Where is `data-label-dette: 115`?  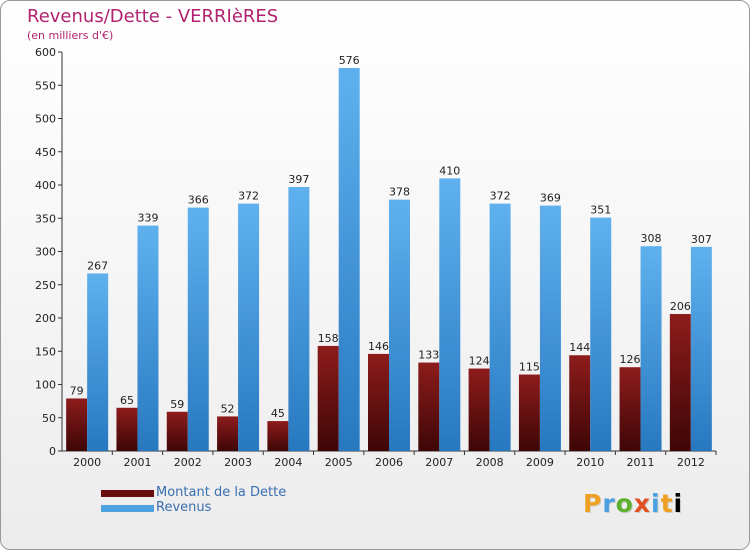
data-label-dette: 115 is located at coordinates (529, 367).